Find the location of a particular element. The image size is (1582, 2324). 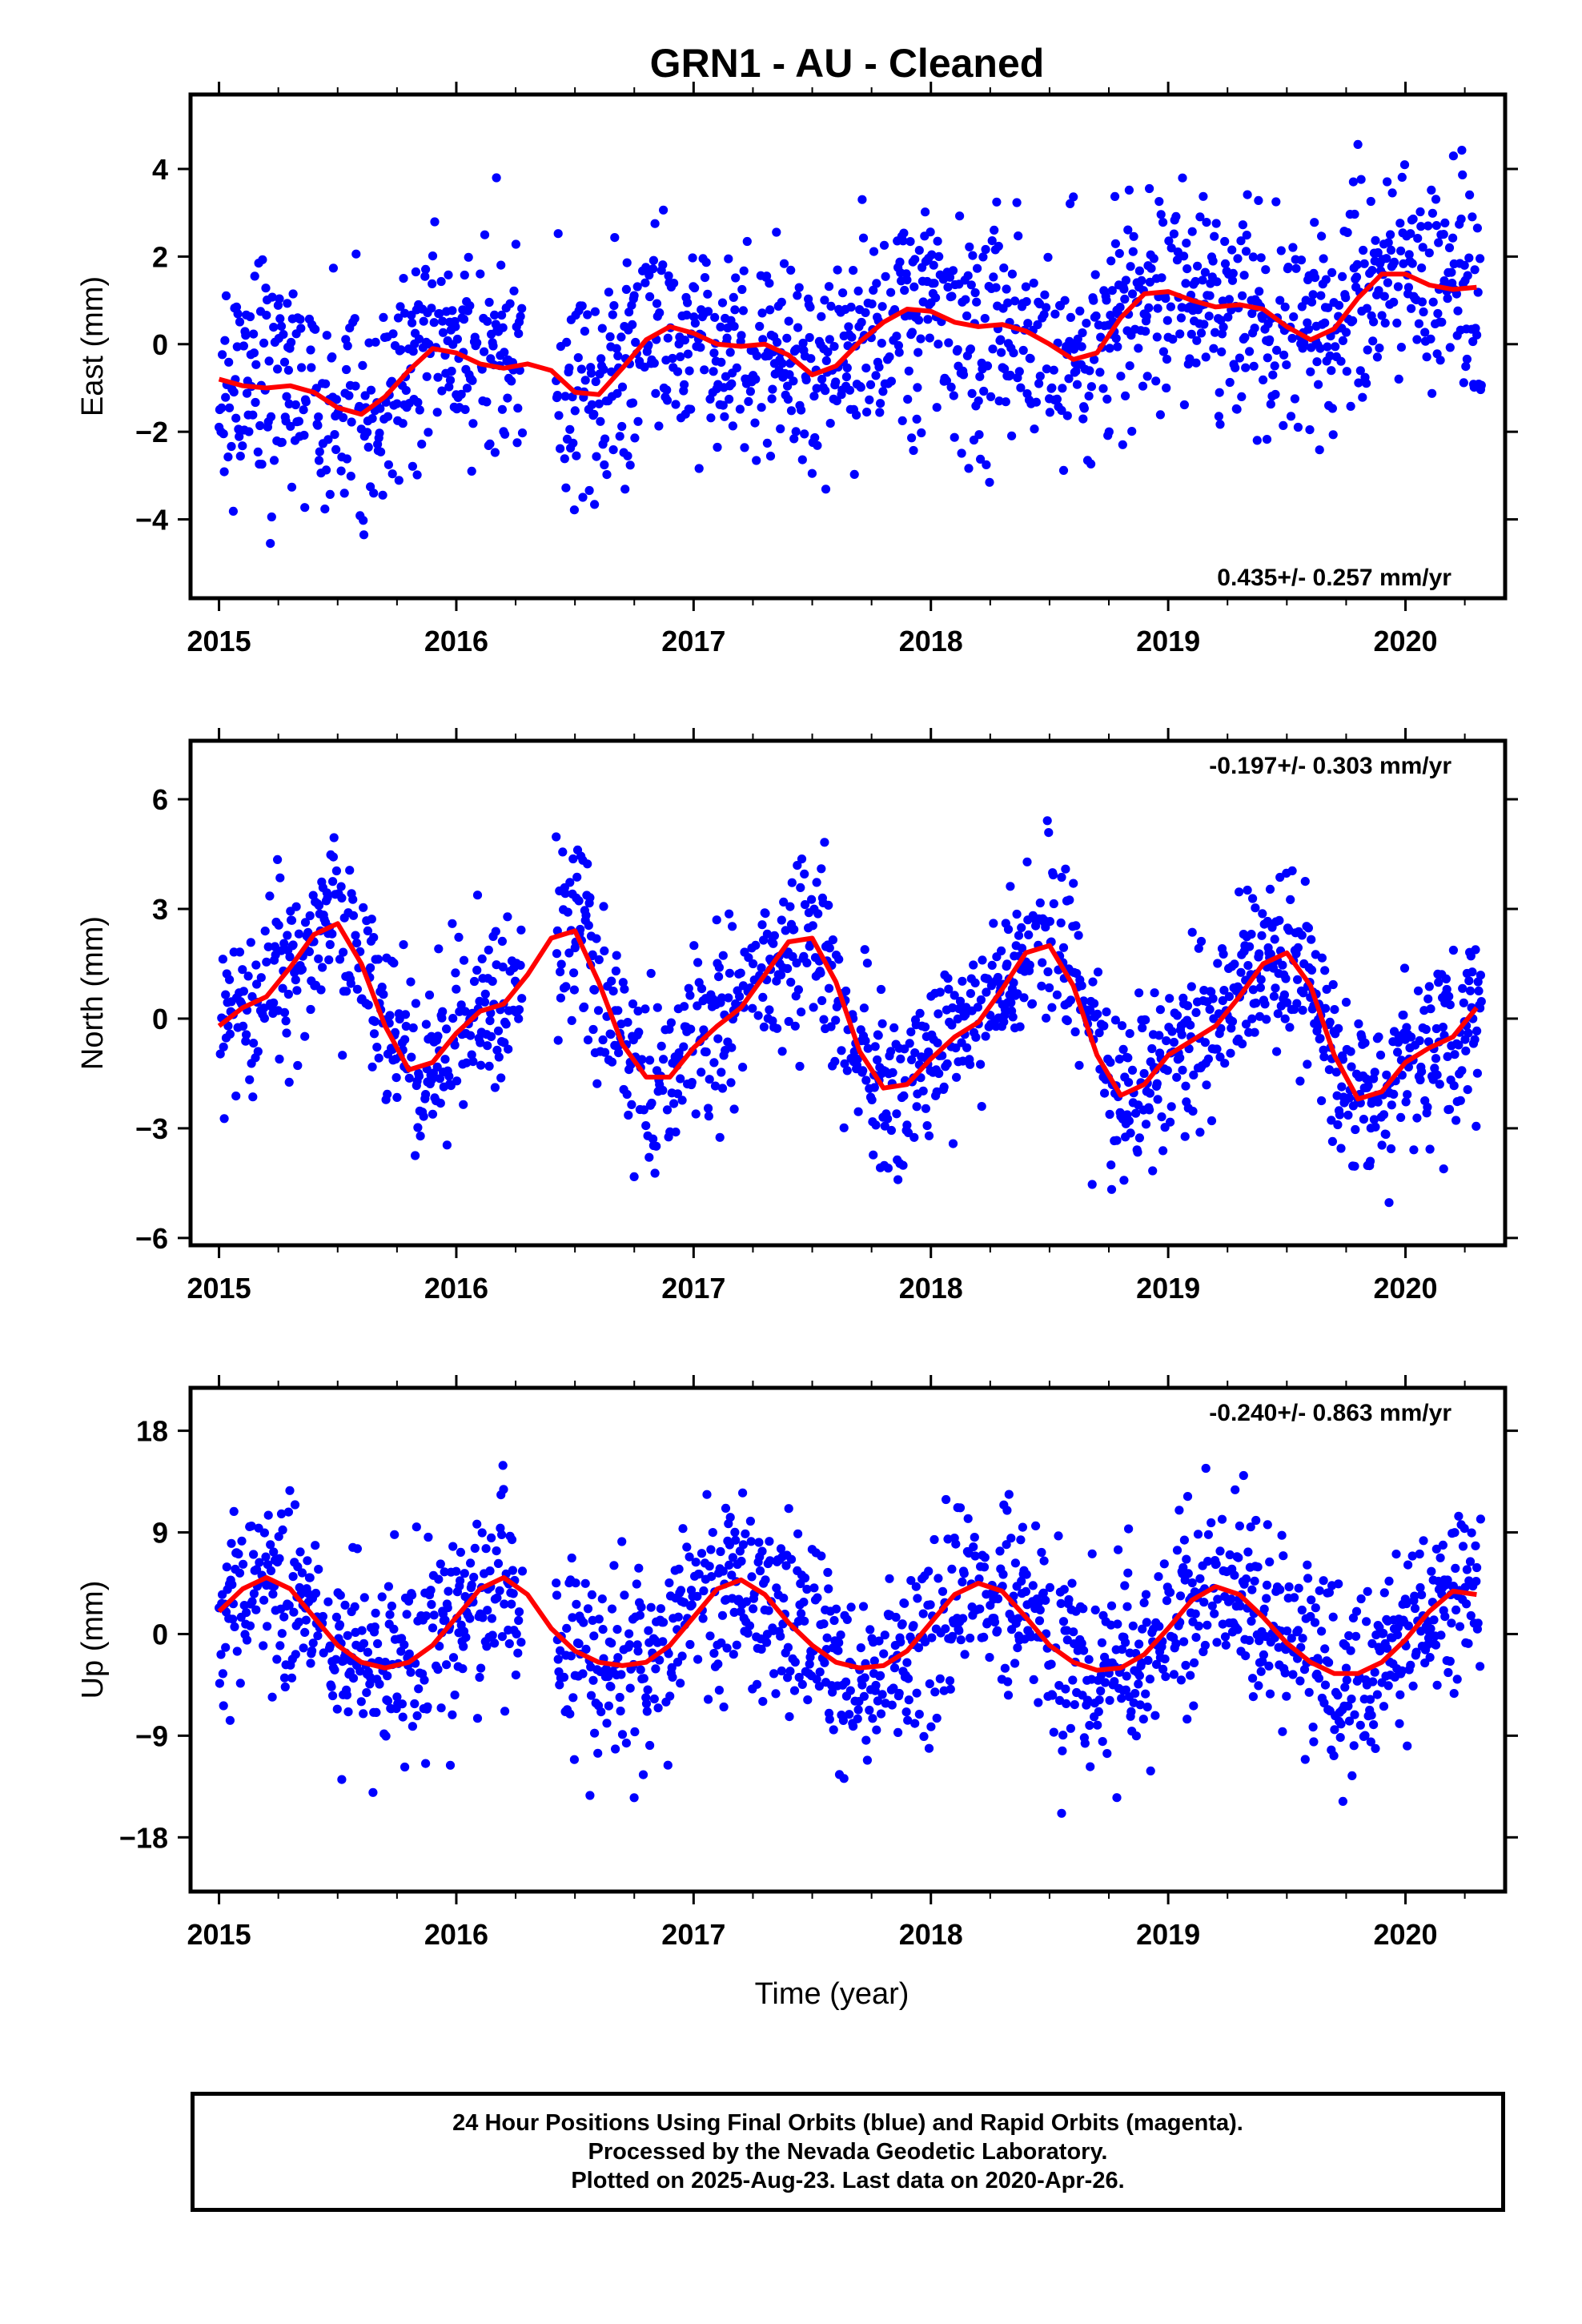

x-tick-label: 2018 is located at coordinates (931, 1934).